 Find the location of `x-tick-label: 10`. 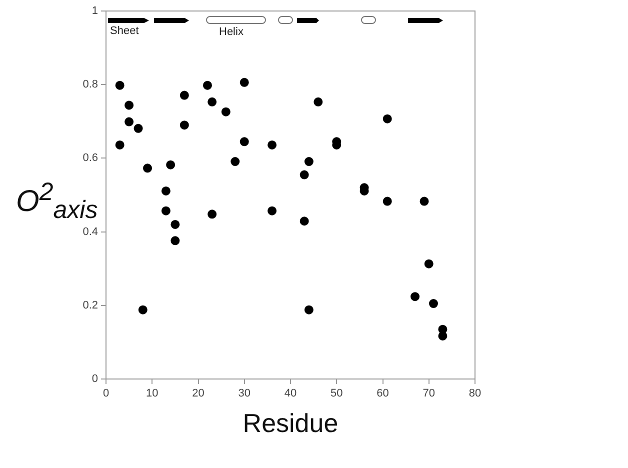

x-tick-label: 10 is located at coordinates (152, 394).